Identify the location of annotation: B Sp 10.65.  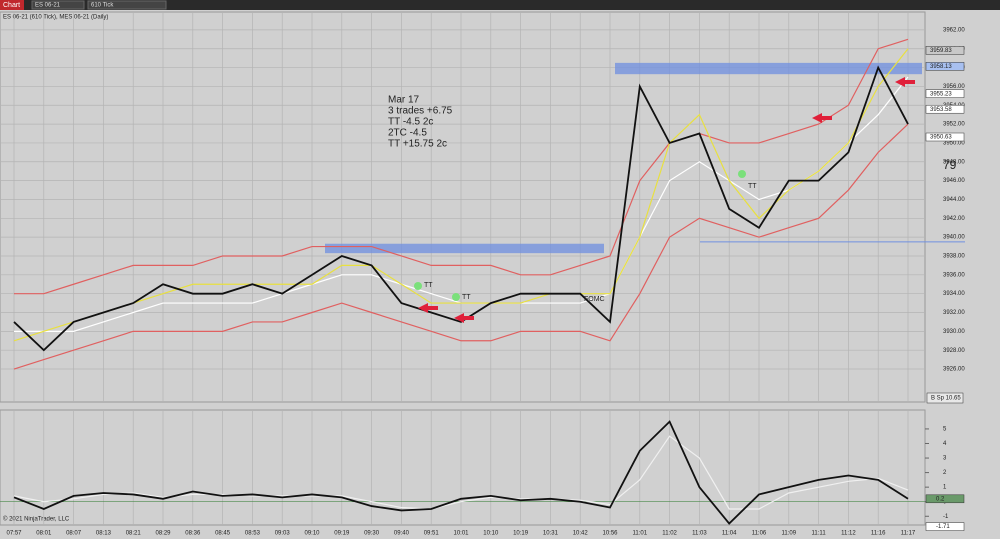
(946, 399).